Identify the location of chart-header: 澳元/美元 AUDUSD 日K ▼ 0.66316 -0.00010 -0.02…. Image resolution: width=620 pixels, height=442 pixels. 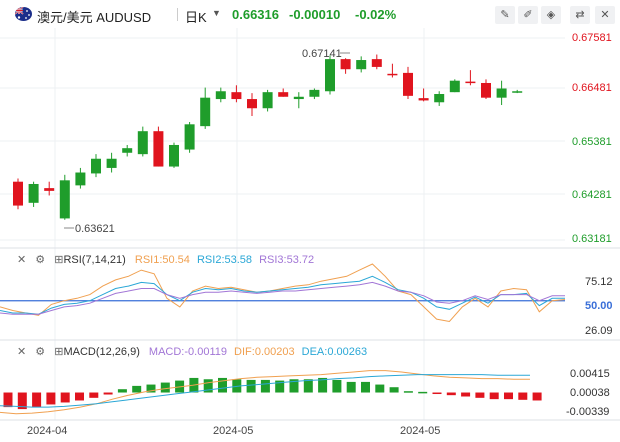
(310, 15).